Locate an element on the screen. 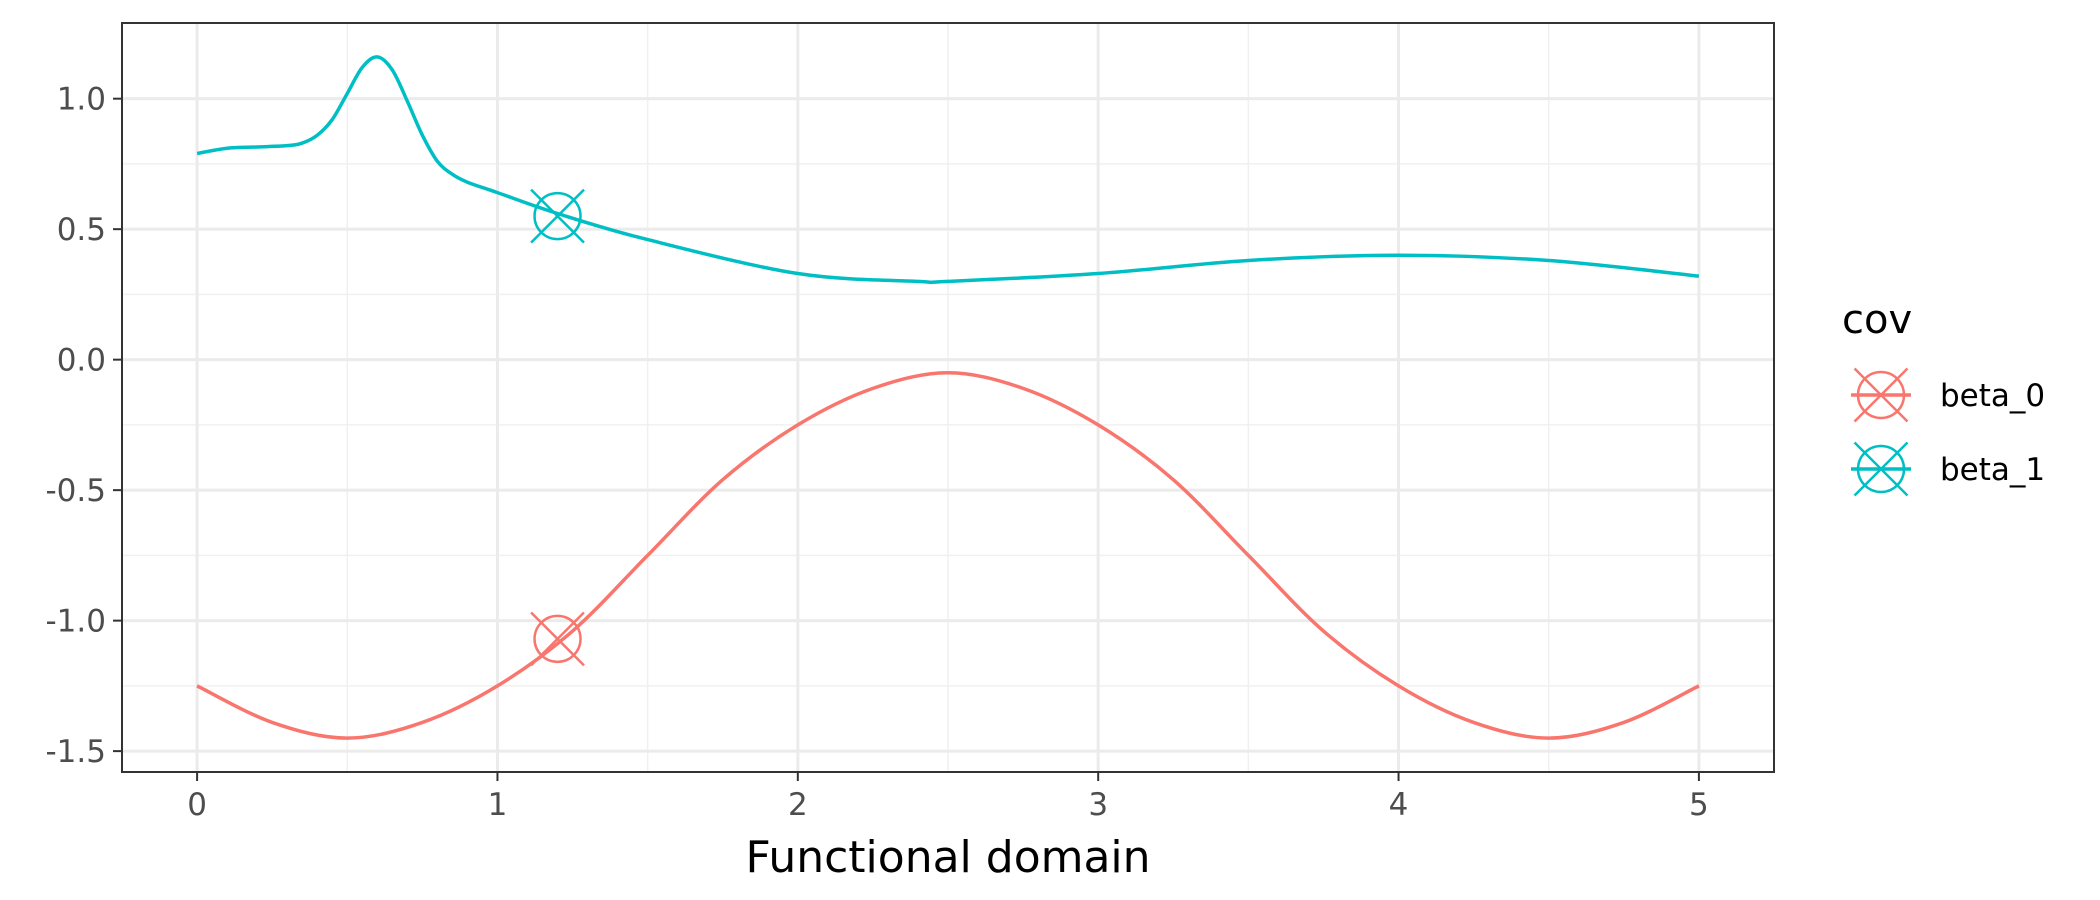  x-tick-label: 0 is located at coordinates (197, 805).